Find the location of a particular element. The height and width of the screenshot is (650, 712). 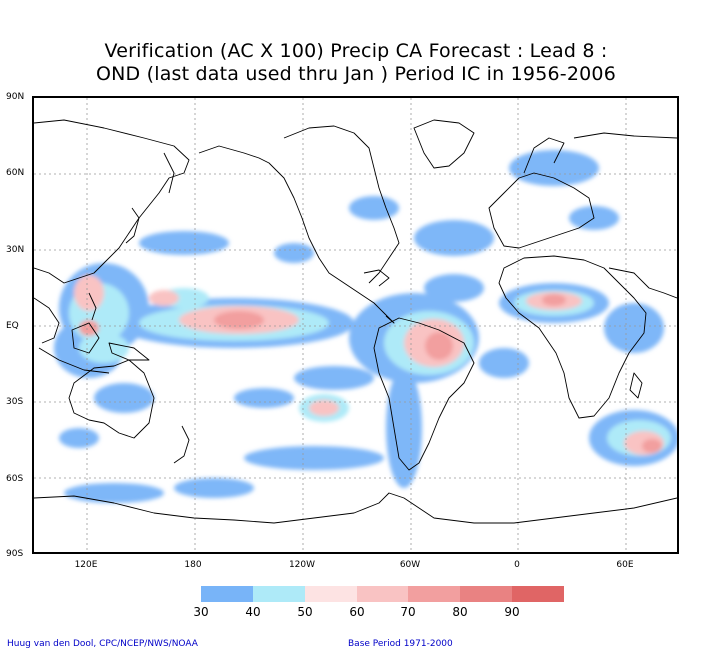

lat-label-30n: 30N is located at coordinates (15, 250).